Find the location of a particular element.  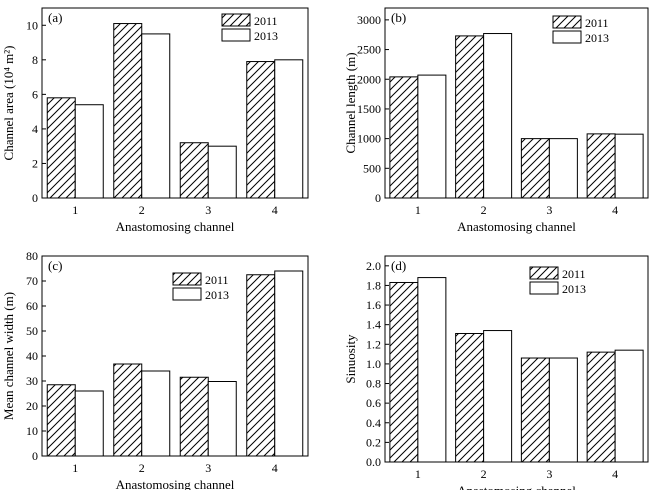

y-tick-label: 3000 is located at coordinates (369, 20).